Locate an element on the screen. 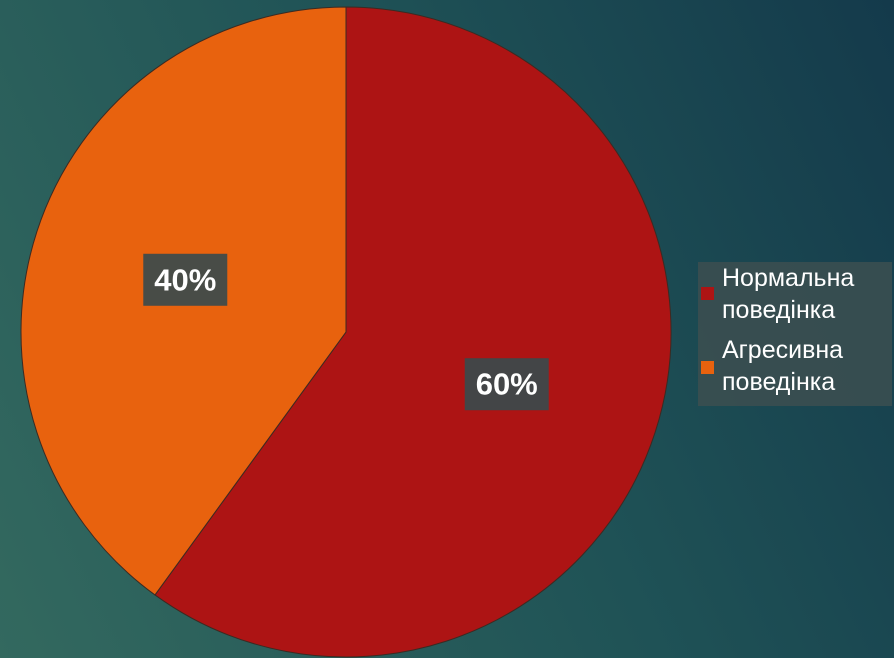 Image resolution: width=894 pixels, height=658 pixels. data-label-text: 60% is located at coordinates (507, 384).